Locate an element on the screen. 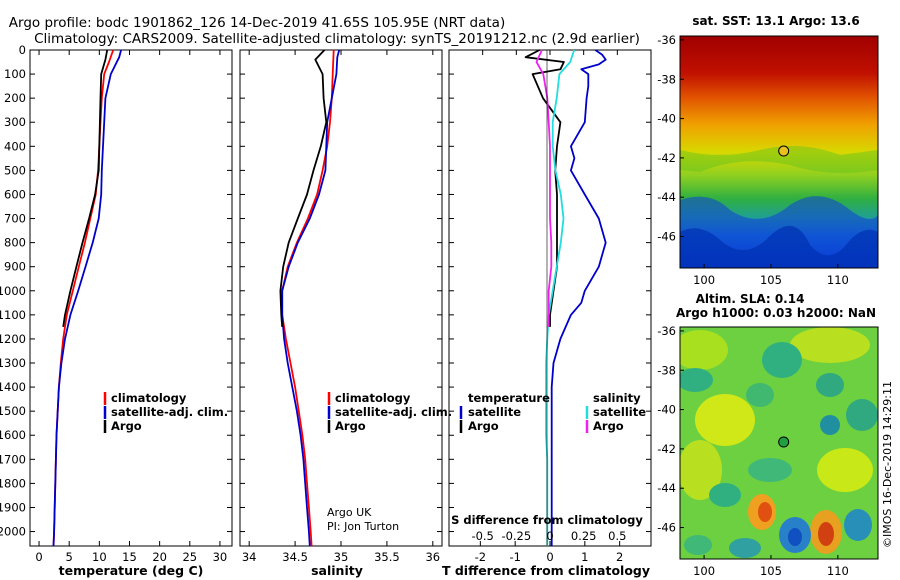  depth-tick-label: 1900 is located at coordinates (13, 507).